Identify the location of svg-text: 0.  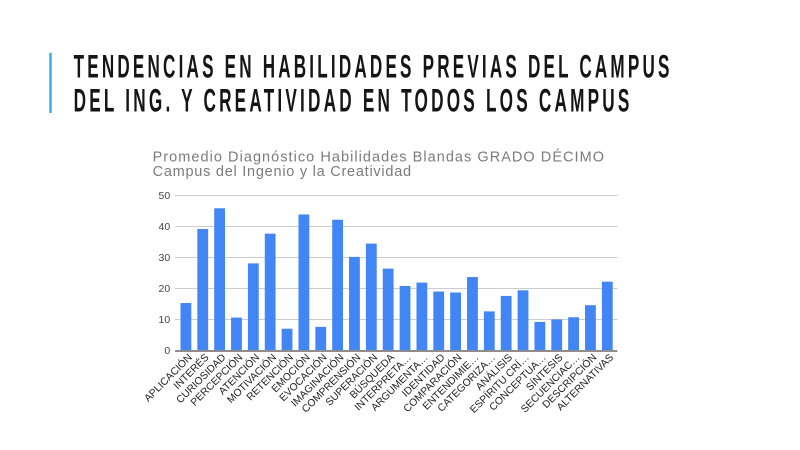
(167, 351).